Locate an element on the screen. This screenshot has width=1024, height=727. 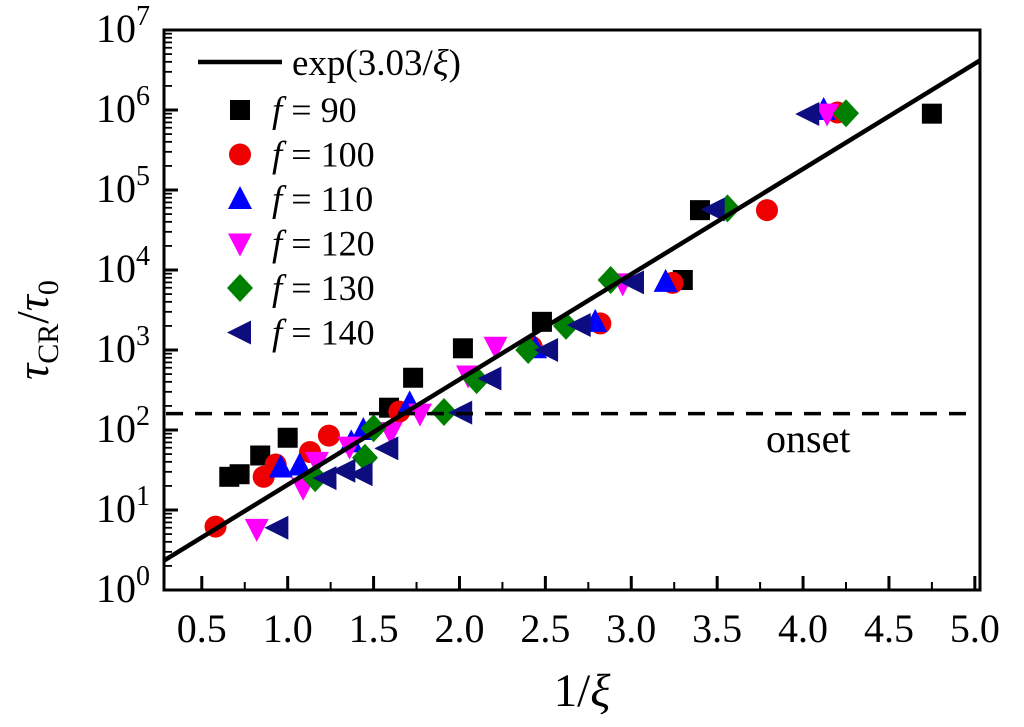
x-tick-label: 5.0 is located at coordinates (975, 628).